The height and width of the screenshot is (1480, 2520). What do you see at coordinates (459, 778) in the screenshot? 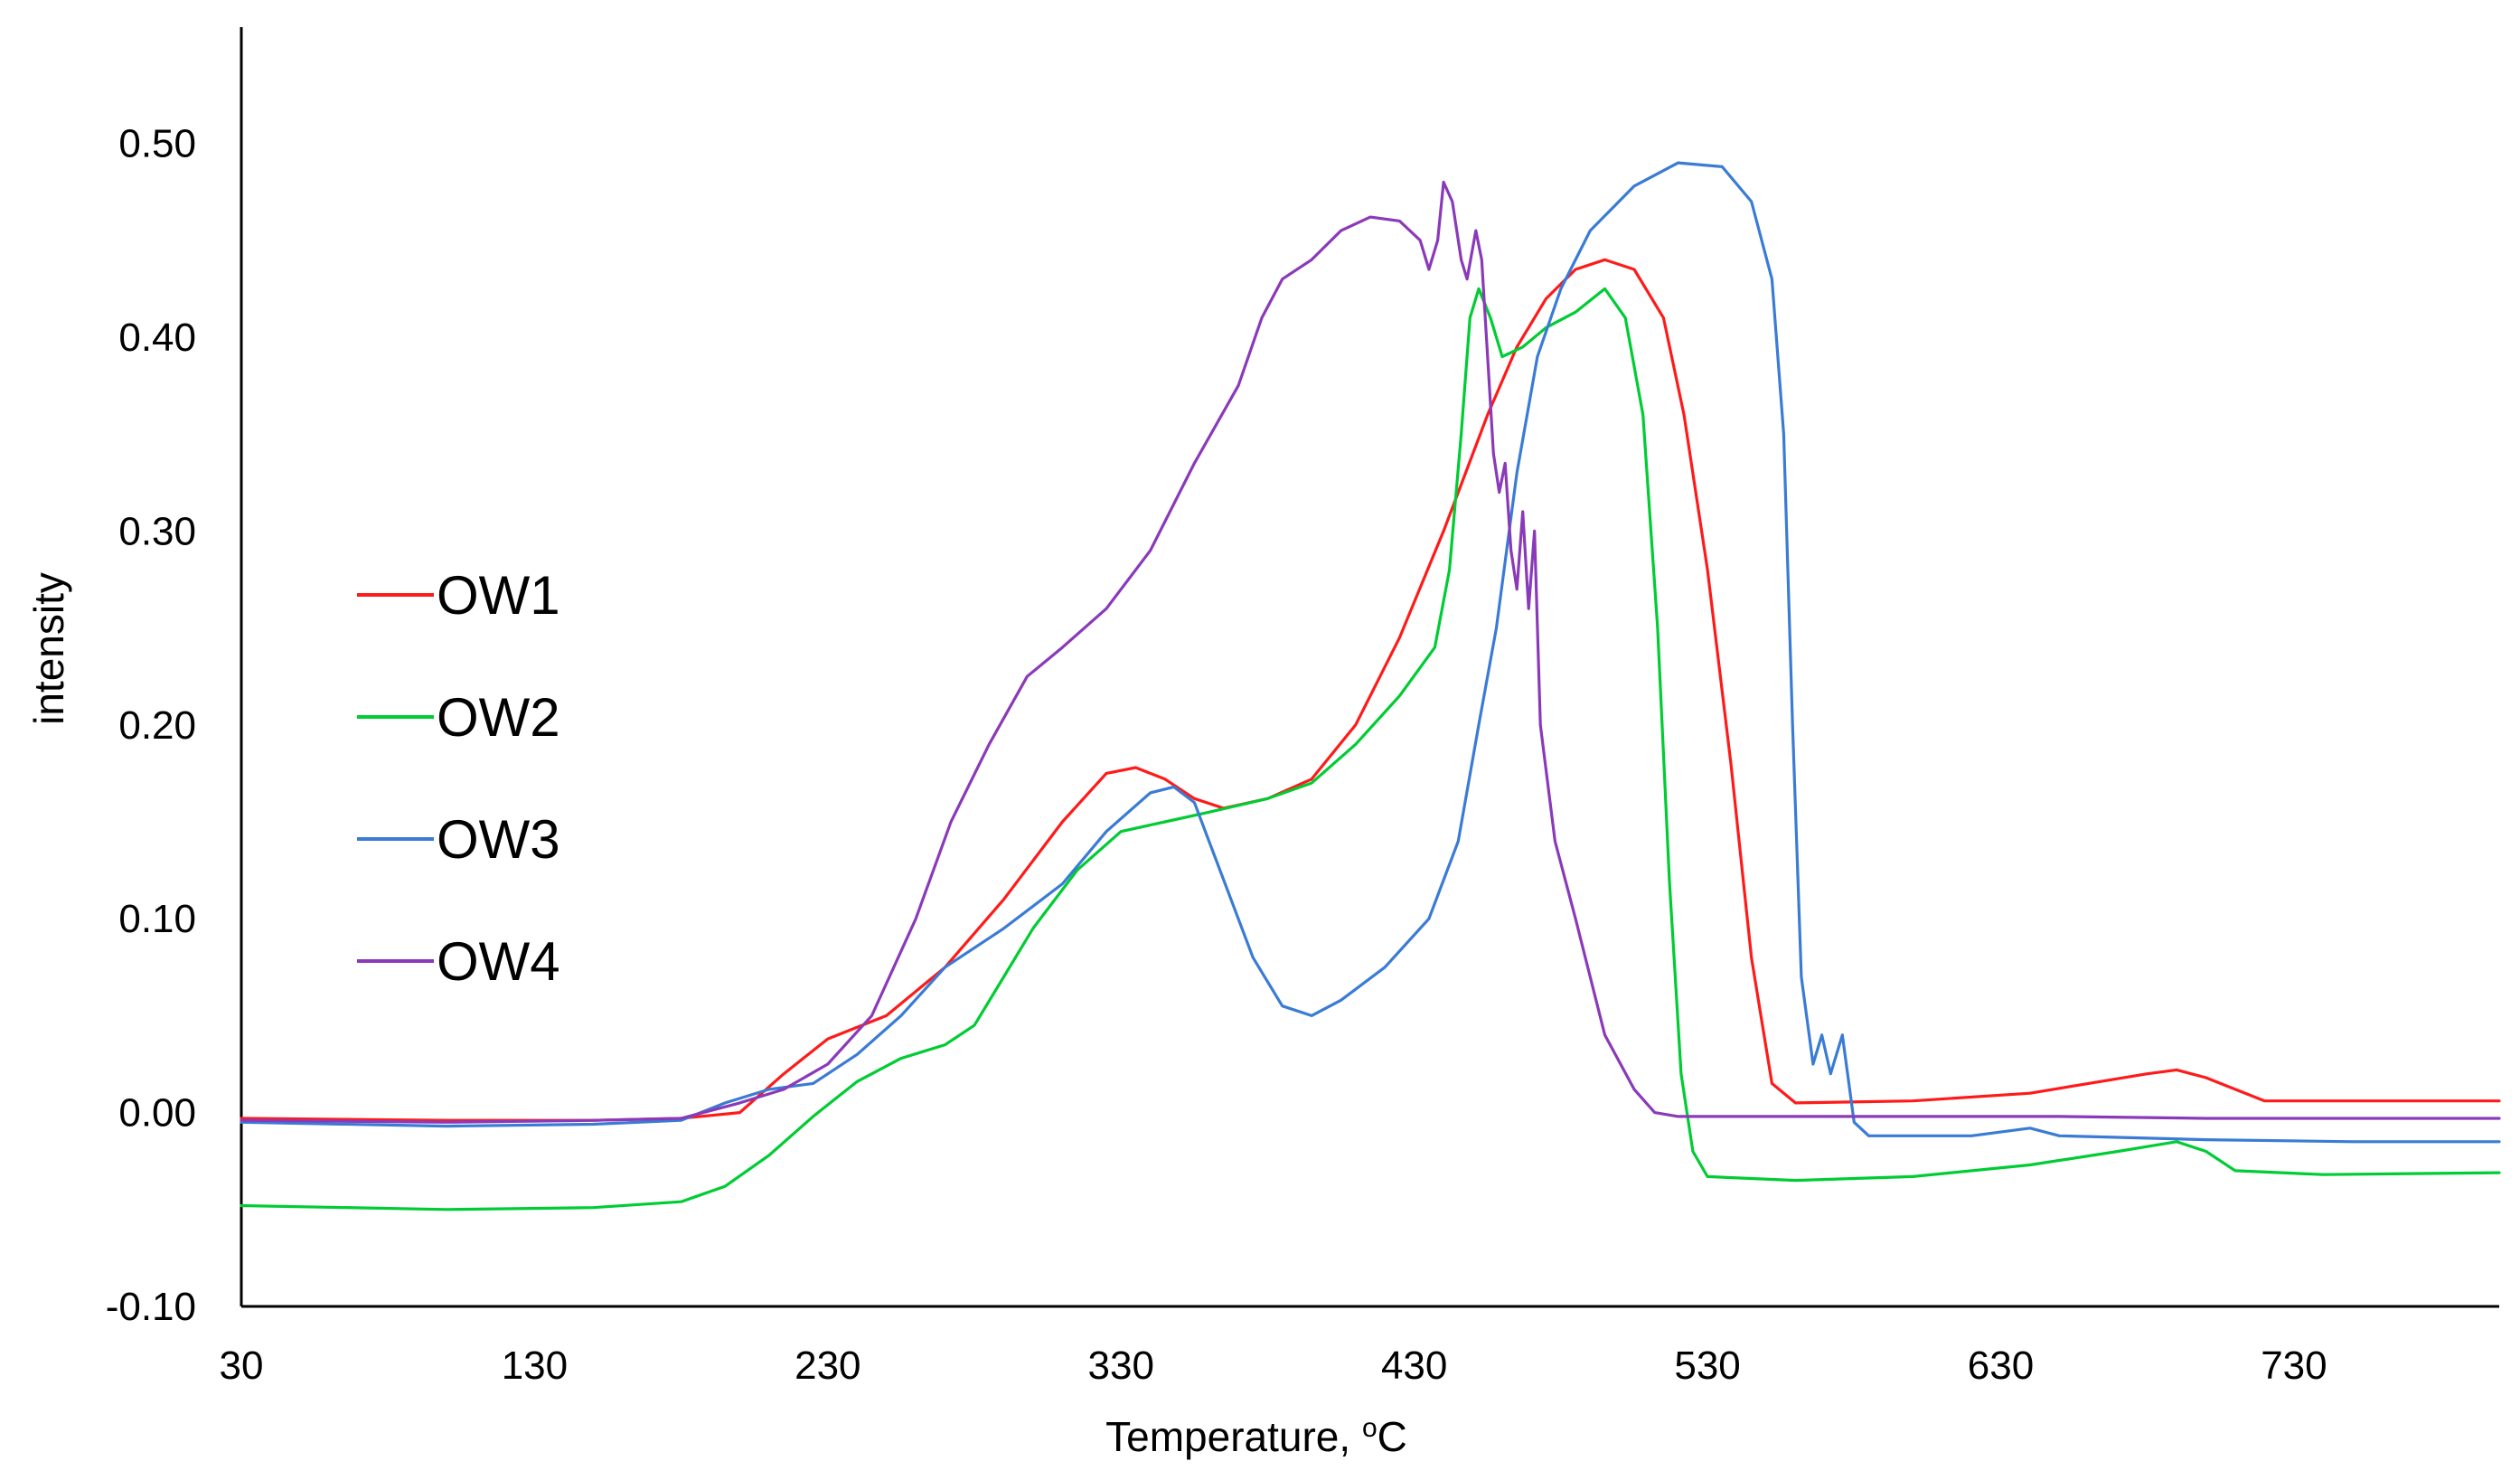
I see `legend: OW1 OW2 OW3 OW4` at bounding box center [459, 778].